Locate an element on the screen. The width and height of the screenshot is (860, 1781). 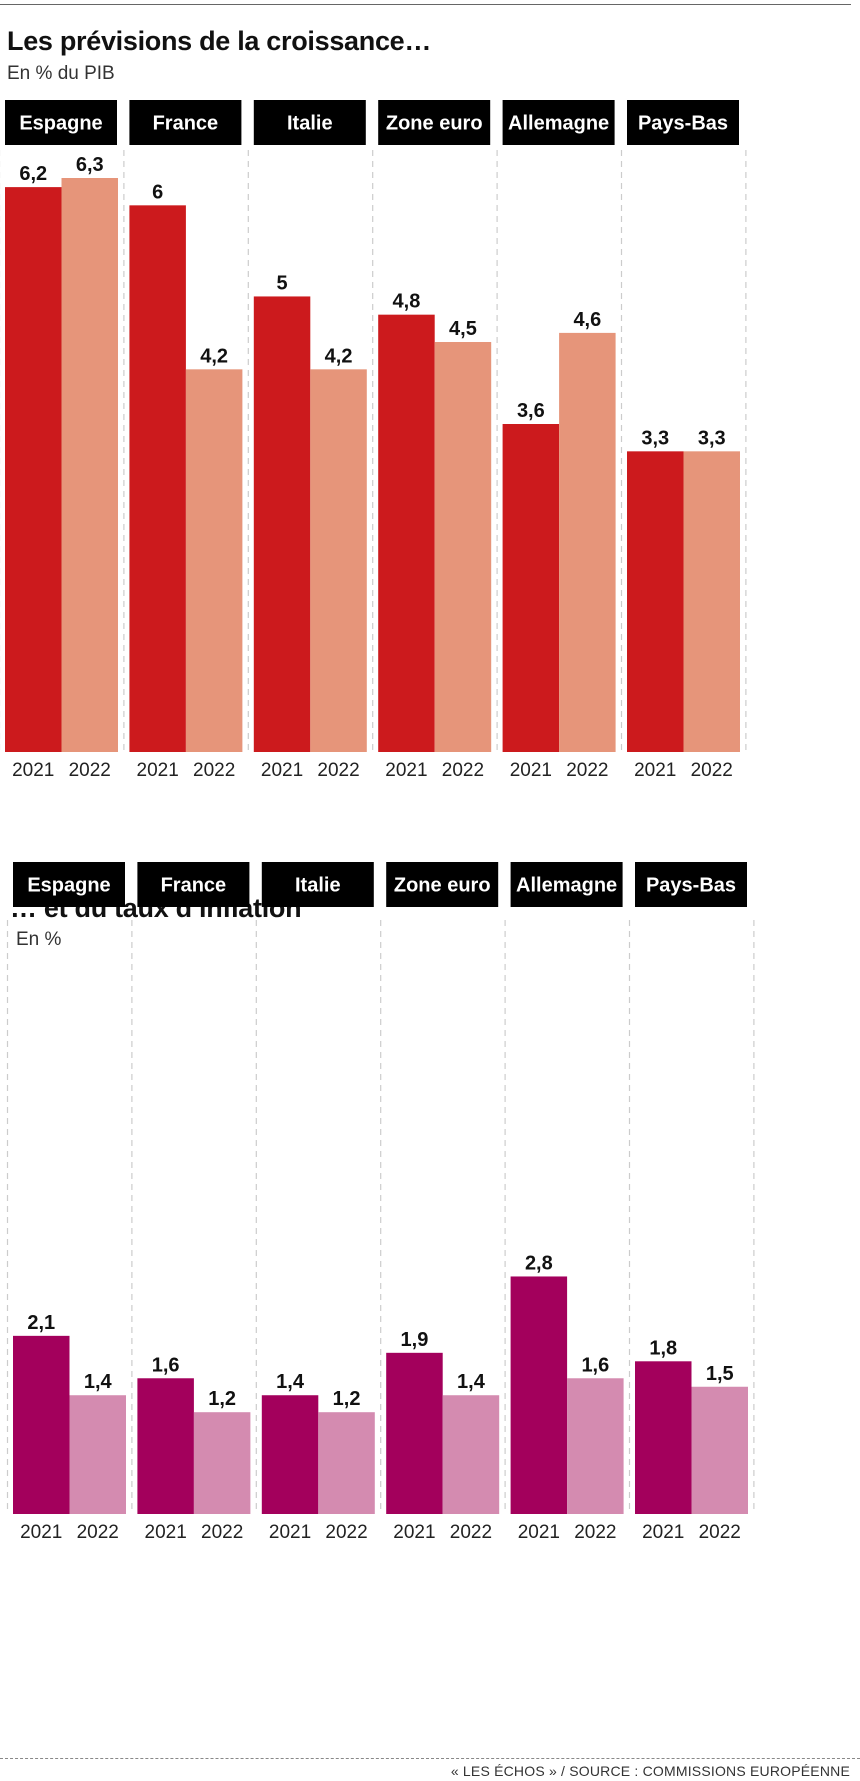
bar-value-label: 6,2 is located at coordinates (33, 174).